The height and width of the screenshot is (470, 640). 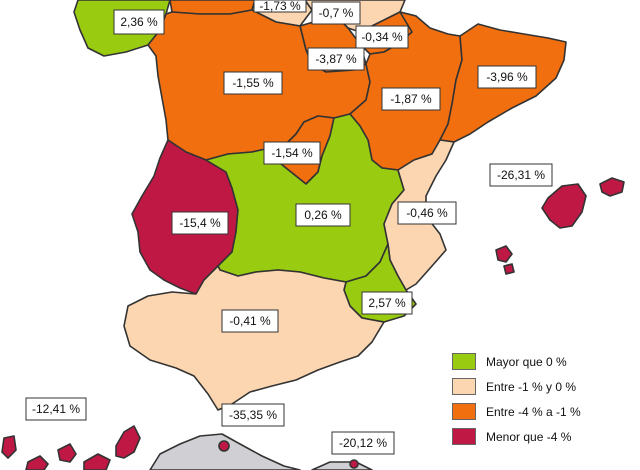 I want to click on label-text: -12,41 %, so click(x=56, y=409).